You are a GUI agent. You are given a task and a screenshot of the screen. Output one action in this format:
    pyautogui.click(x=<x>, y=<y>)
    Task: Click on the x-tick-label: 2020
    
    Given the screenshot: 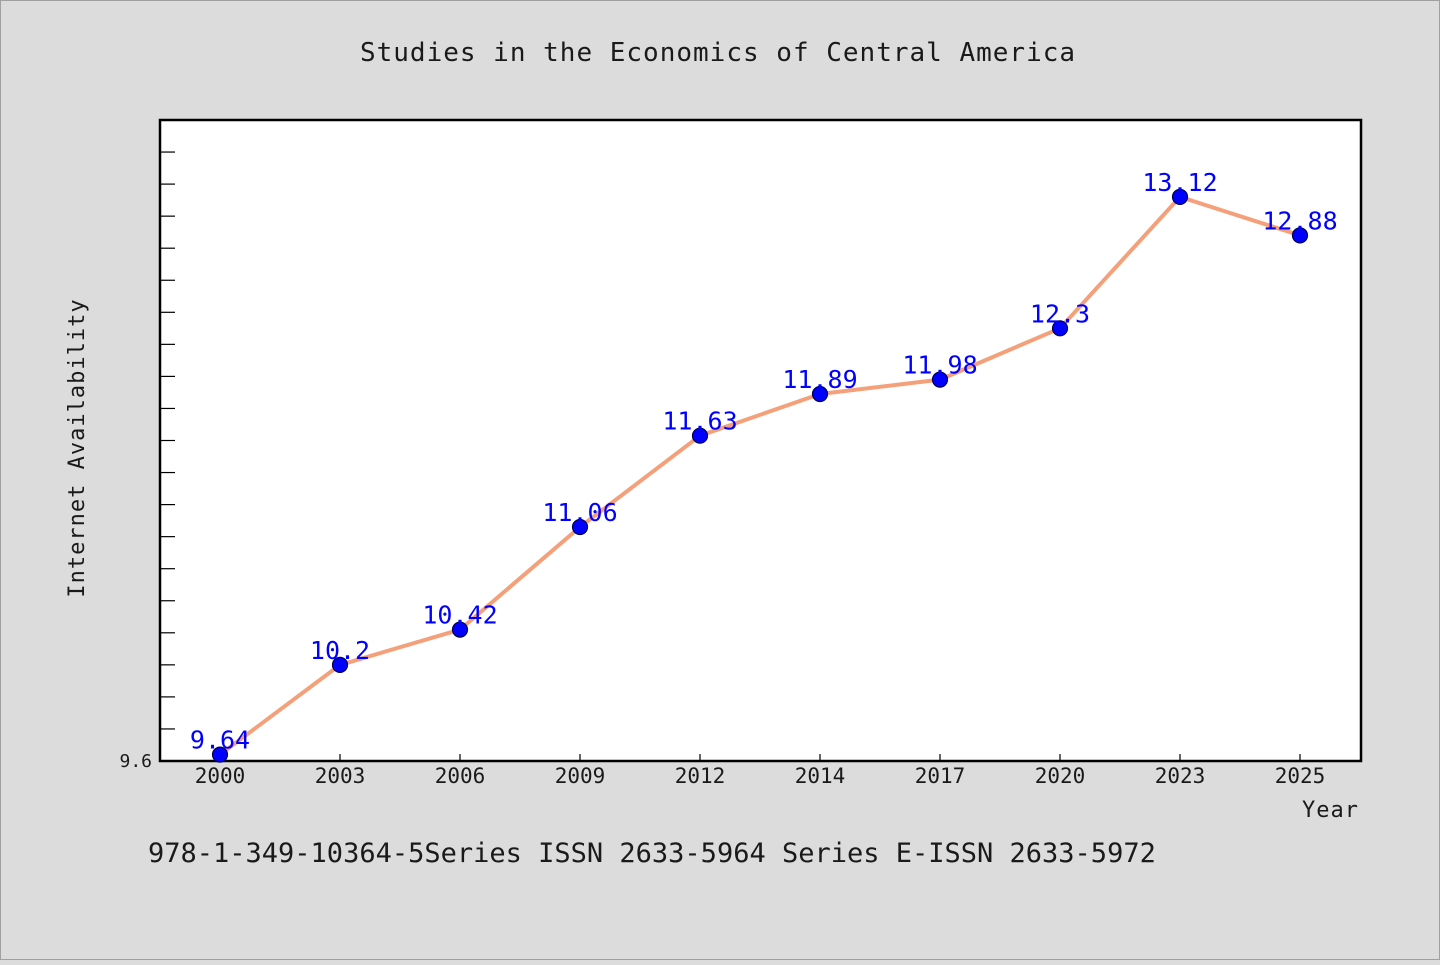 What is the action you would take?
    pyautogui.click(x=1060, y=776)
    